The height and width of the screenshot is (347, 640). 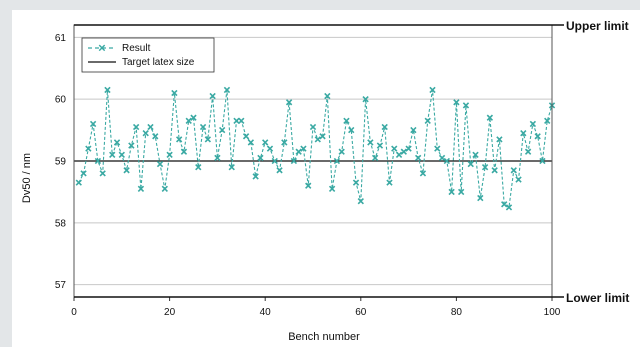 I want to click on legend: ✕ Result Target latex size, so click(x=148, y=55).